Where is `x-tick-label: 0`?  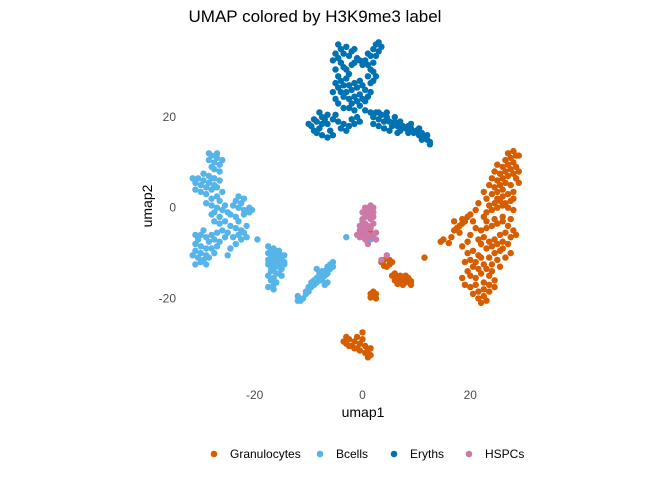
x-tick-label: 0 is located at coordinates (362, 395).